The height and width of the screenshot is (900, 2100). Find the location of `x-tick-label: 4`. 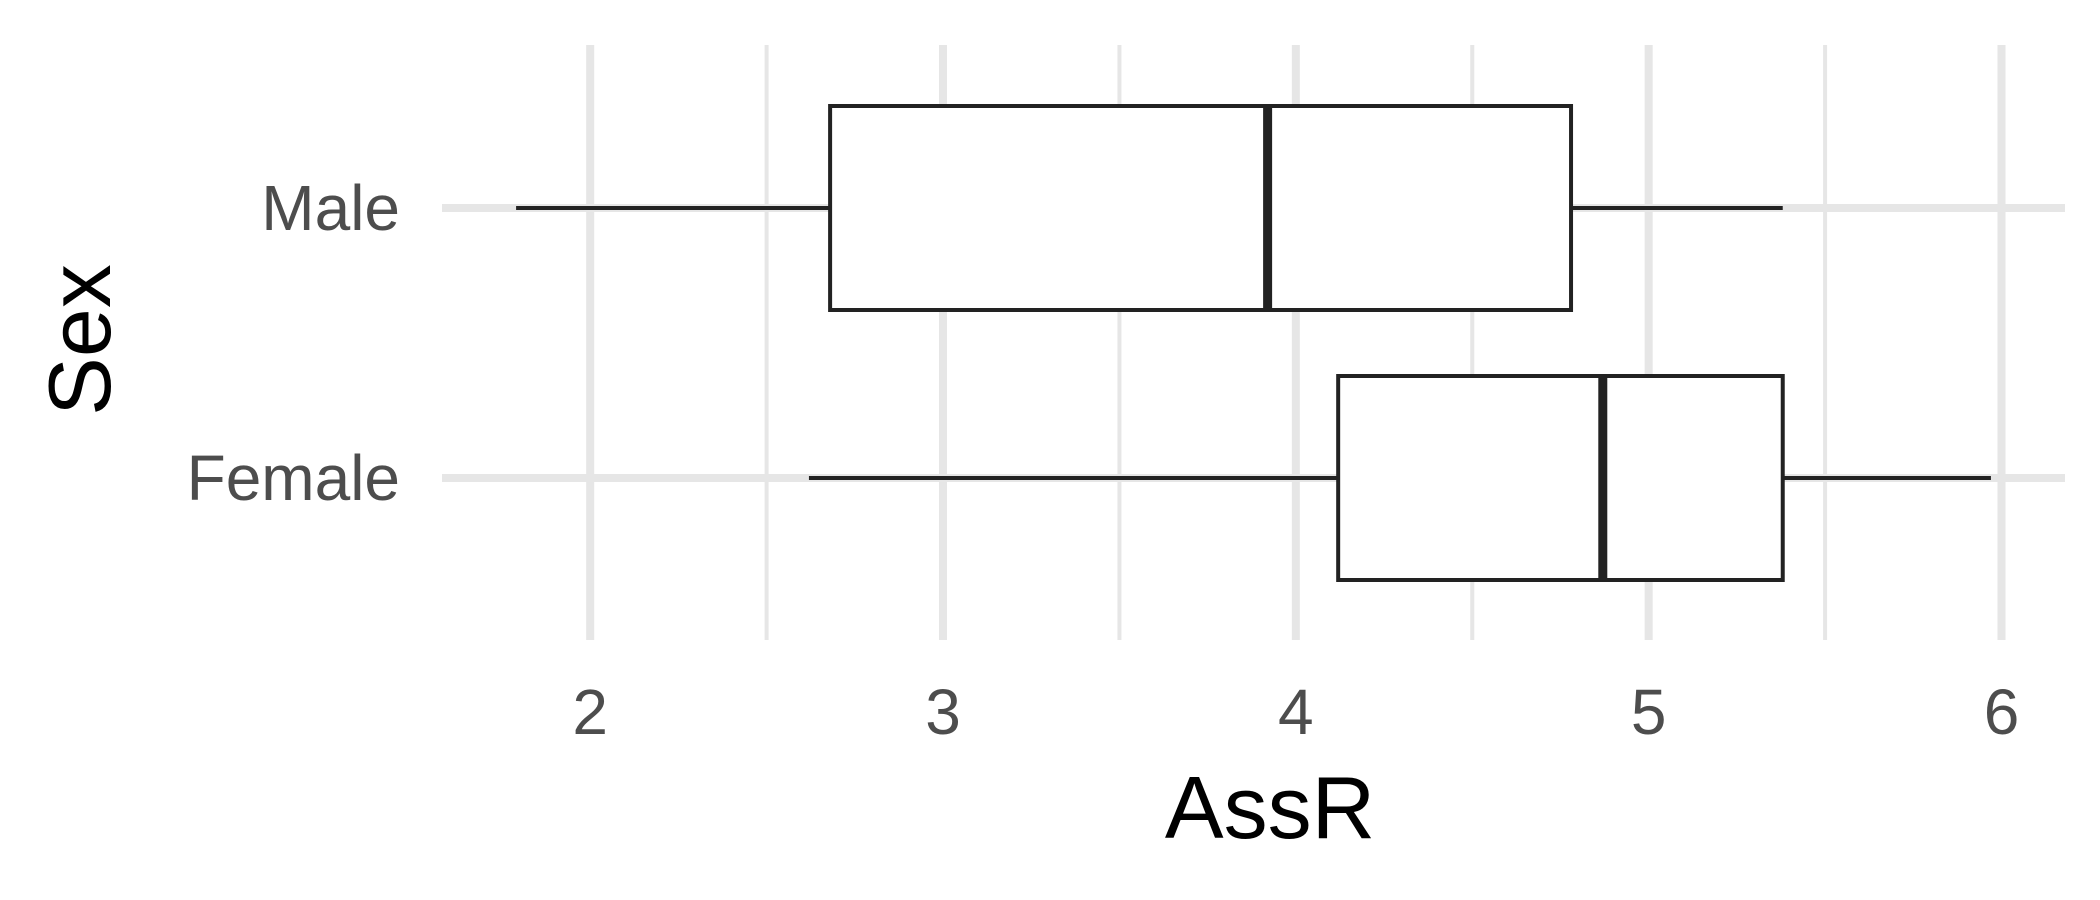

x-tick-label: 4 is located at coordinates (1296, 712).